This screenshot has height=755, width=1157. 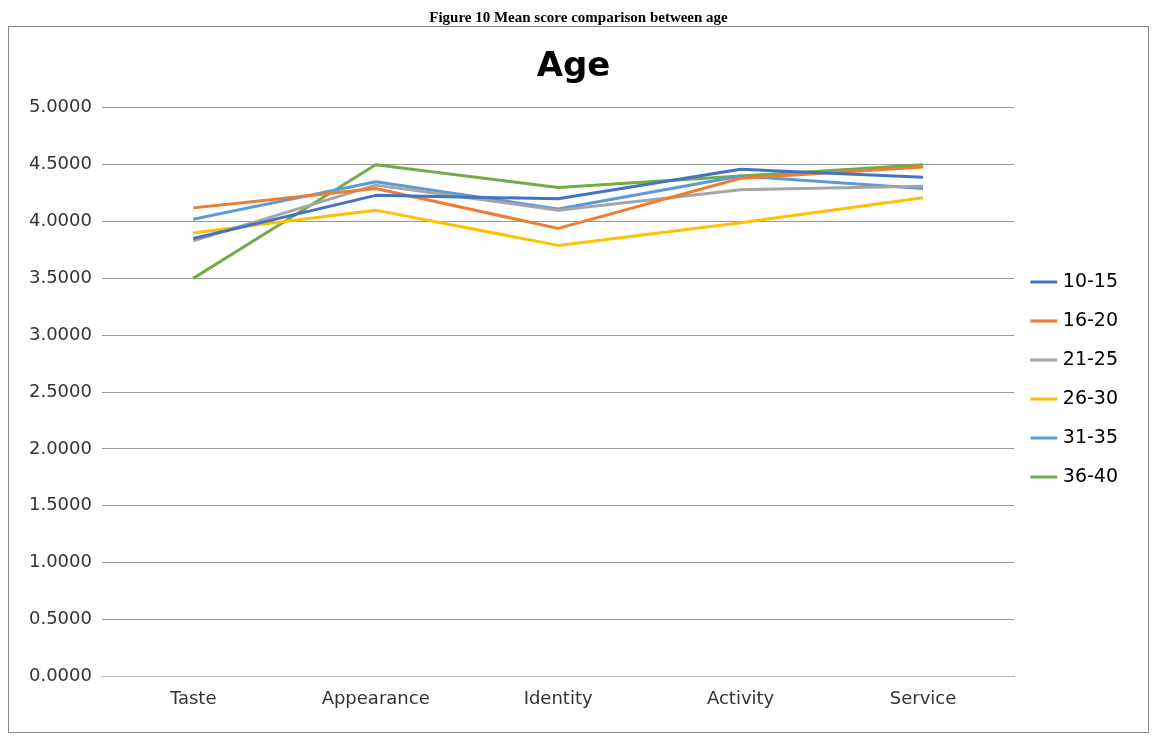 I want to click on y-tick-label: 2.5000, so click(x=60, y=390).